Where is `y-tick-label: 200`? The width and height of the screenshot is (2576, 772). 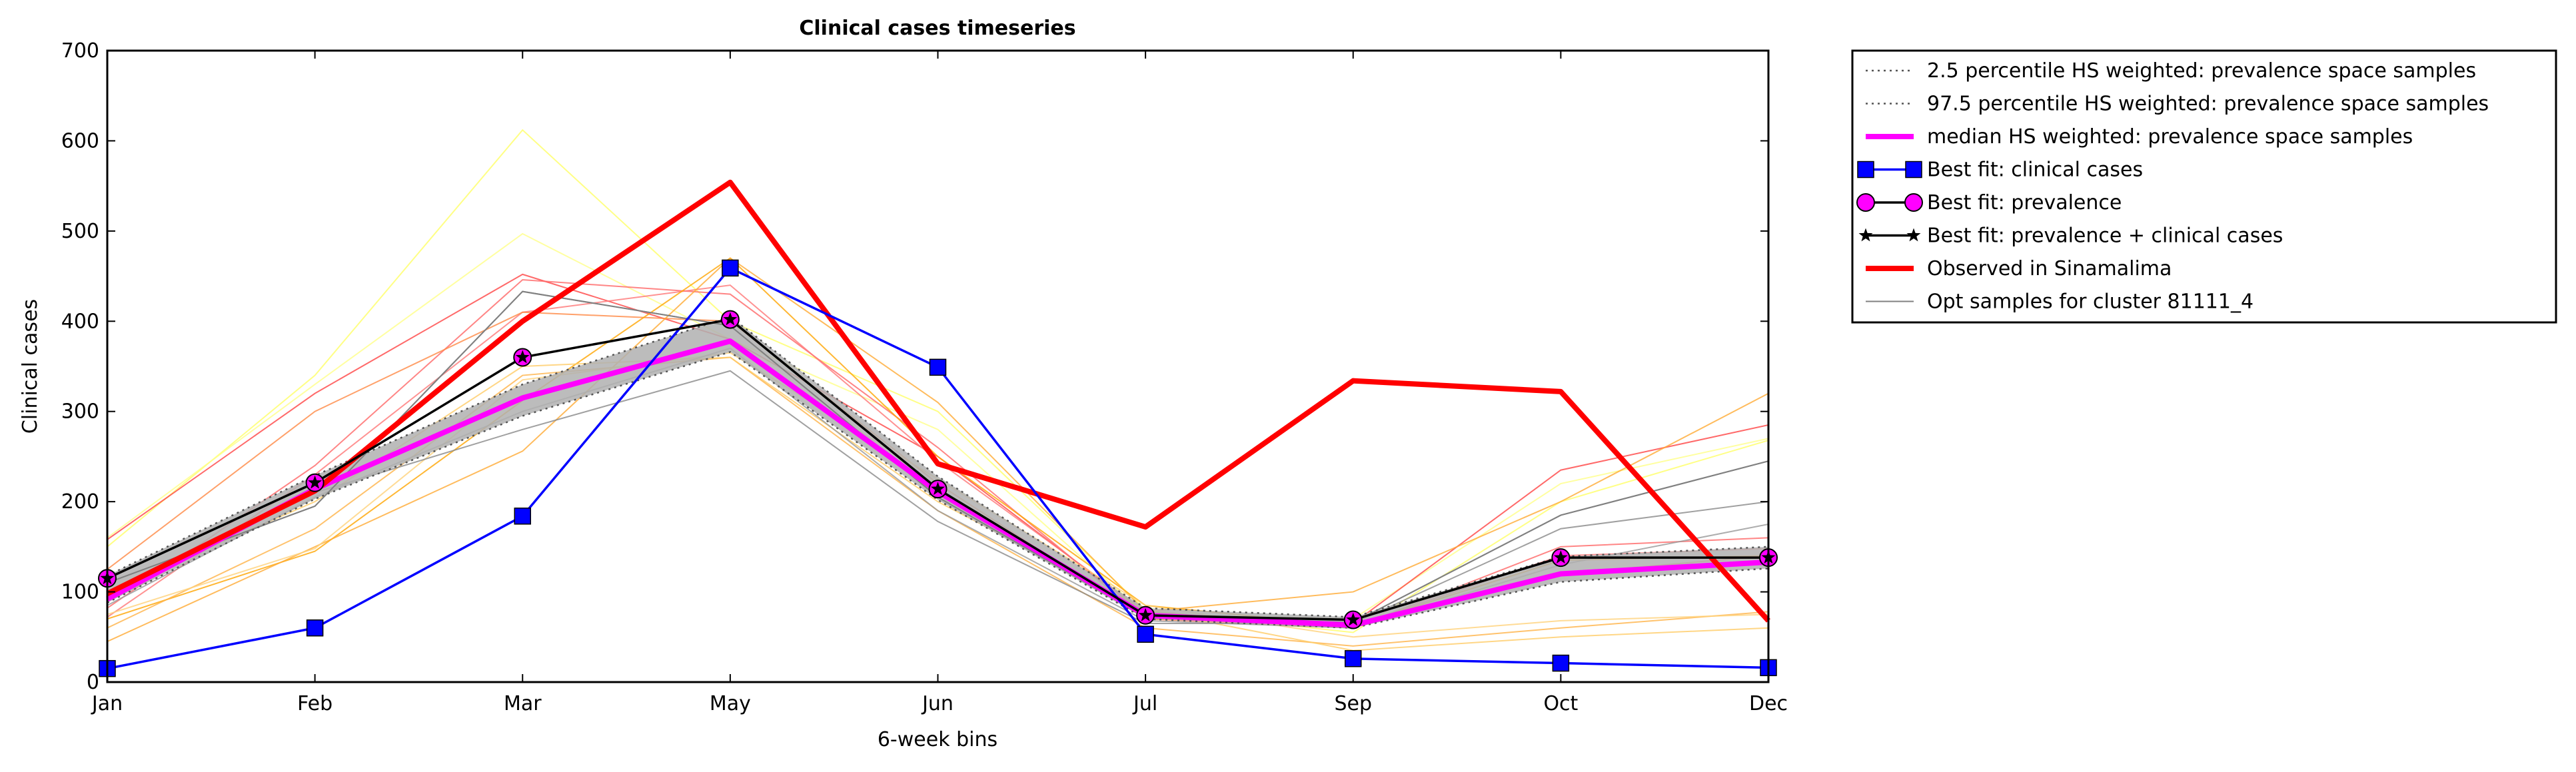
y-tick-label: 200 is located at coordinates (80, 502).